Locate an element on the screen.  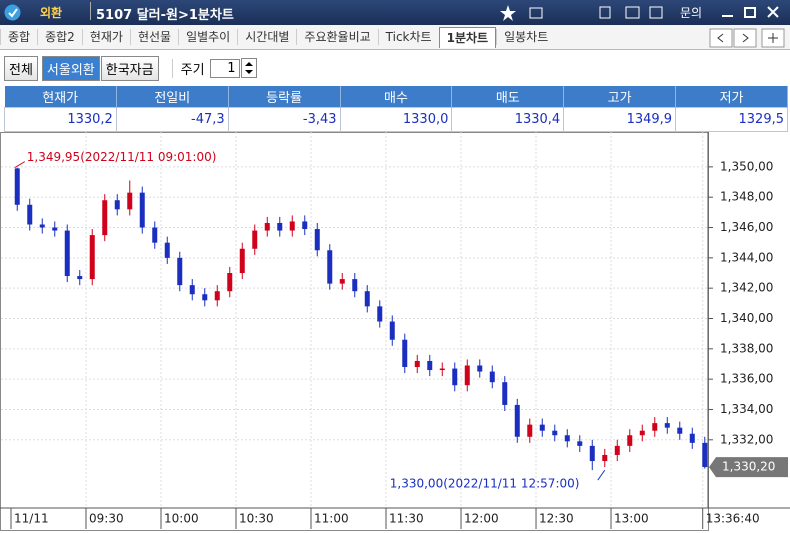
x-tick-label: 12:00 is located at coordinates (481, 519).